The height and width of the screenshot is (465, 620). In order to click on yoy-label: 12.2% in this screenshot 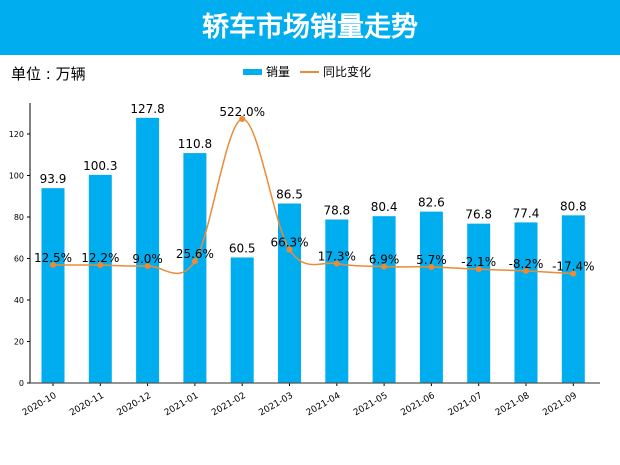, I will do `click(100, 258)`.